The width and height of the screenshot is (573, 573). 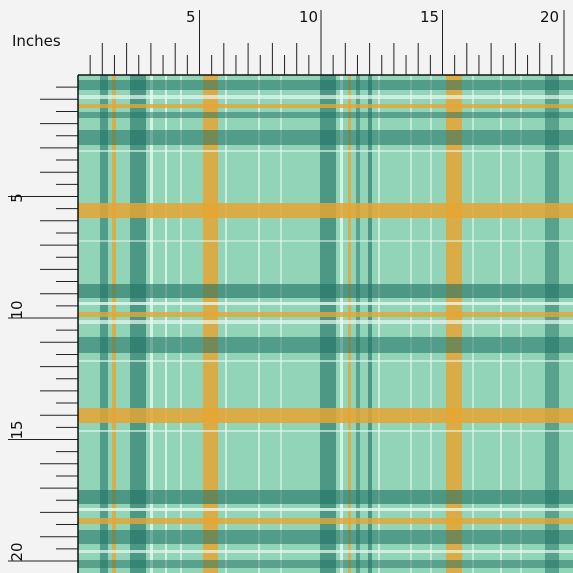 What do you see at coordinates (308, 17) in the screenshot?
I see `top-label: 10` at bounding box center [308, 17].